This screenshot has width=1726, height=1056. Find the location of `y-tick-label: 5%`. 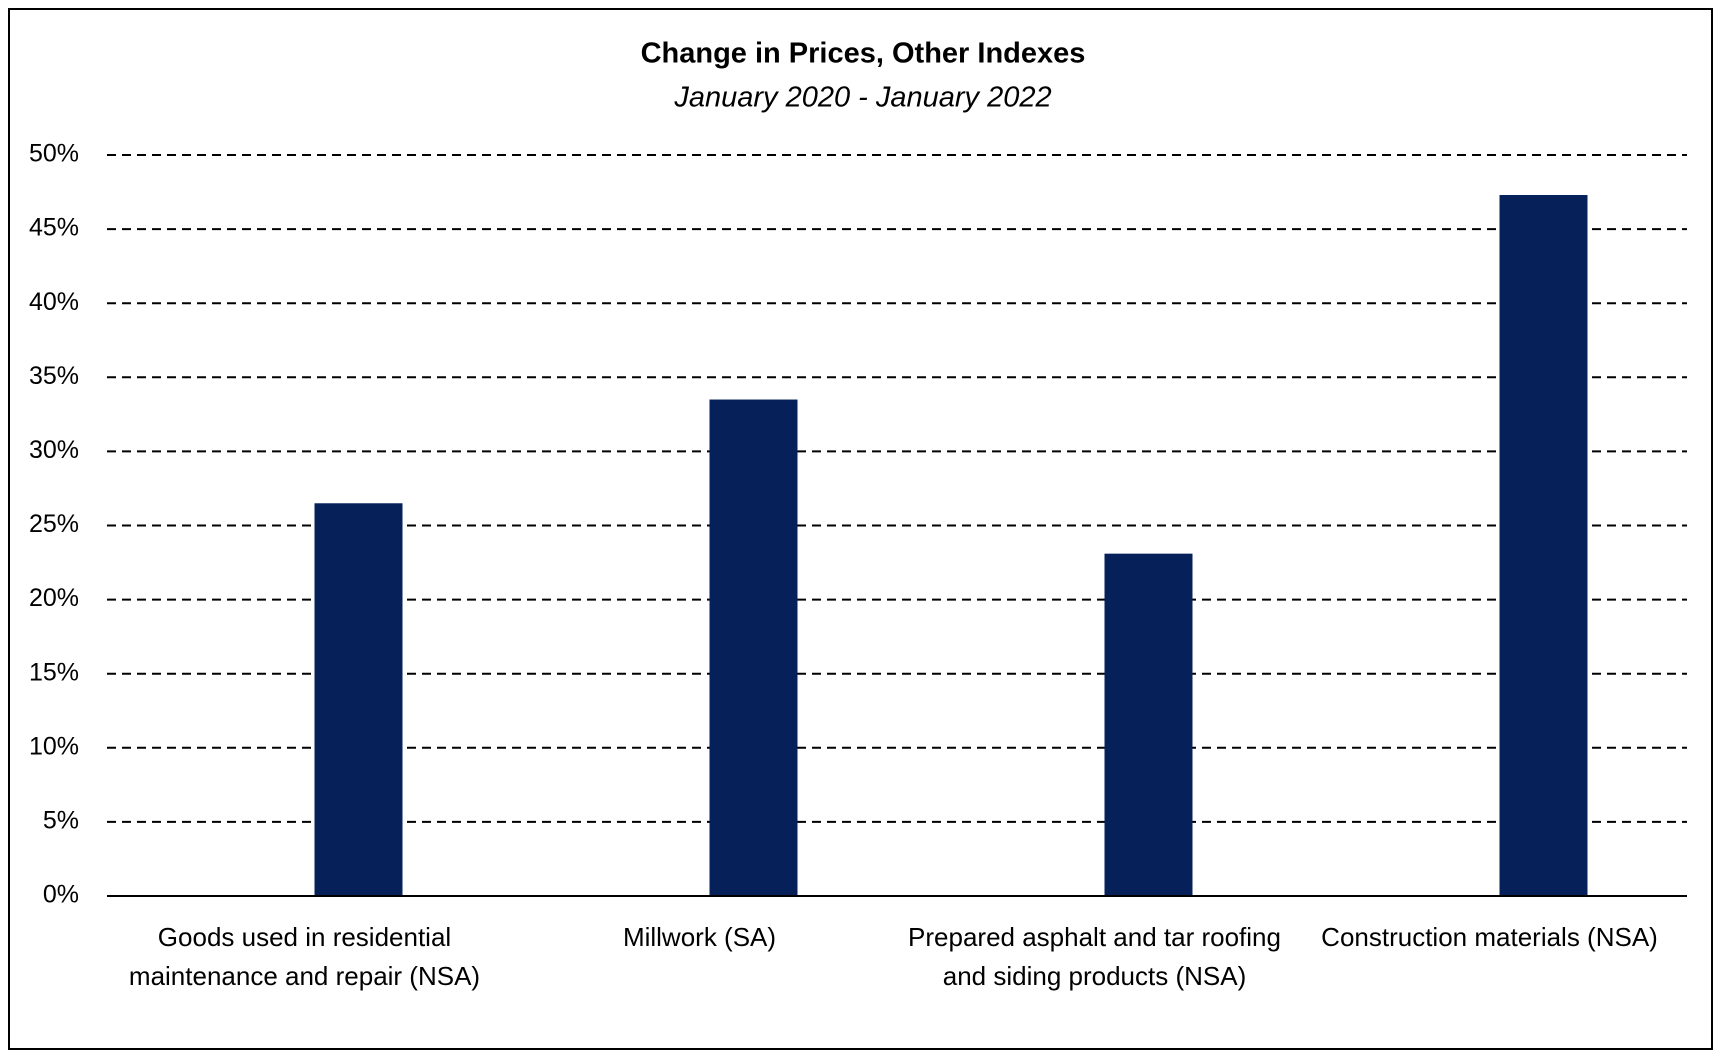

y-tick-label: 5% is located at coordinates (61, 821).